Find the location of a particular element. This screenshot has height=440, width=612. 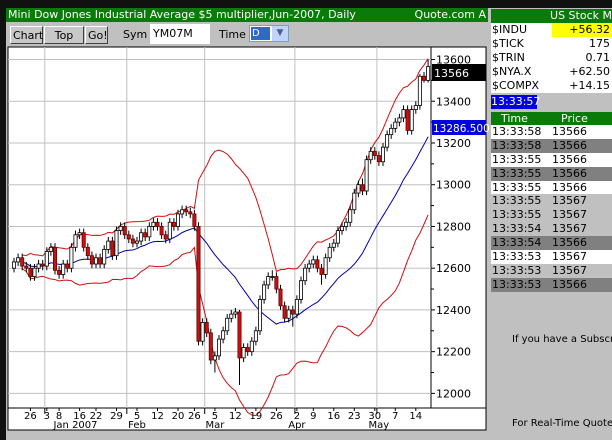

quote-row: $COMPX +14.15 is located at coordinates (551, 86).